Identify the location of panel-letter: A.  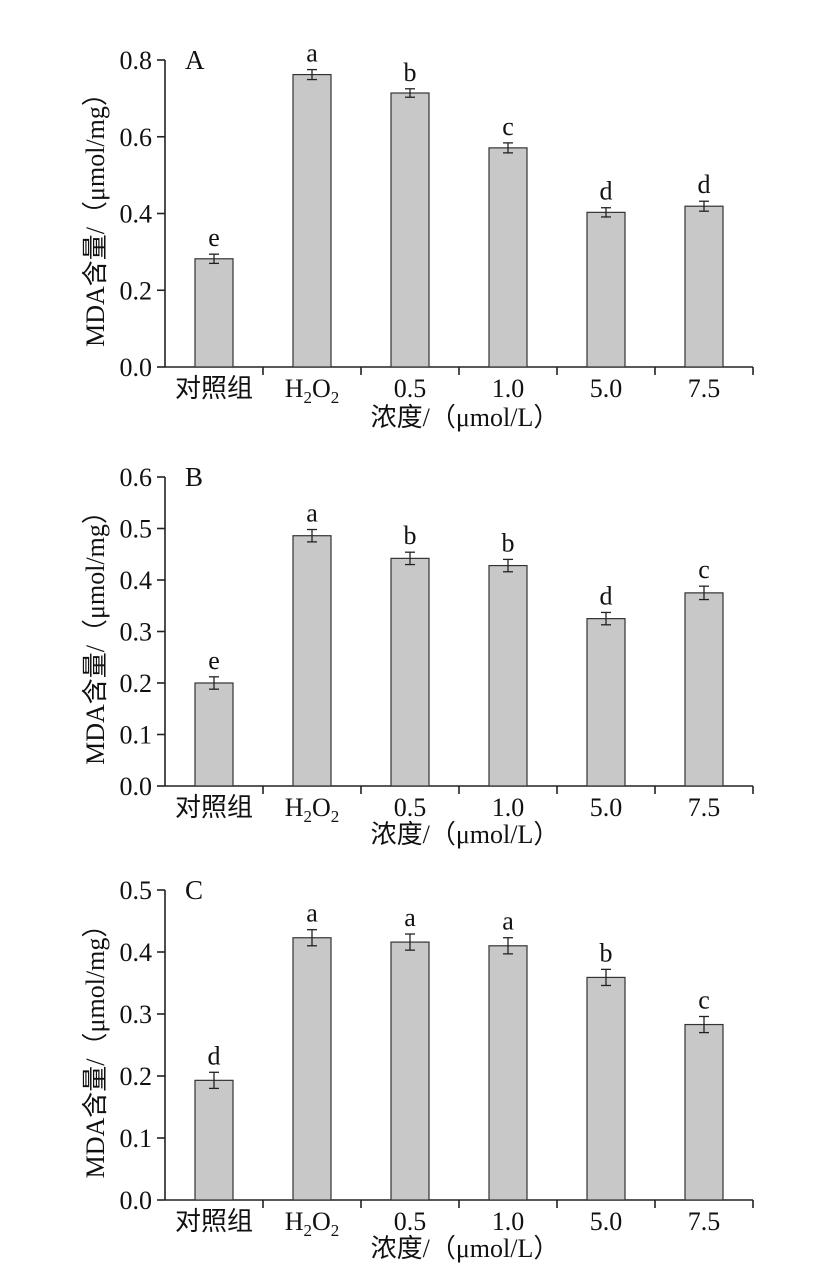
(195, 60).